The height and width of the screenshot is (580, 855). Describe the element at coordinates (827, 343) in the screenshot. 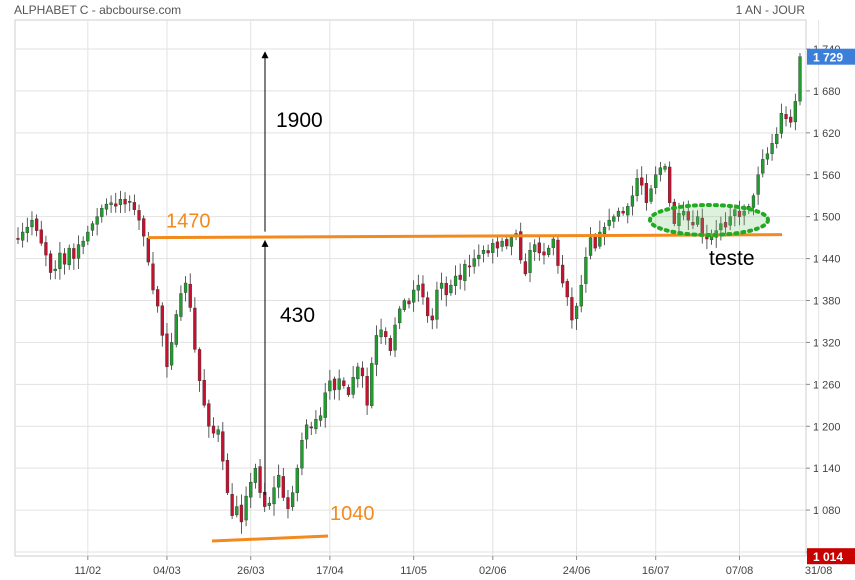

I see `y-tick-label: 1 320` at that location.